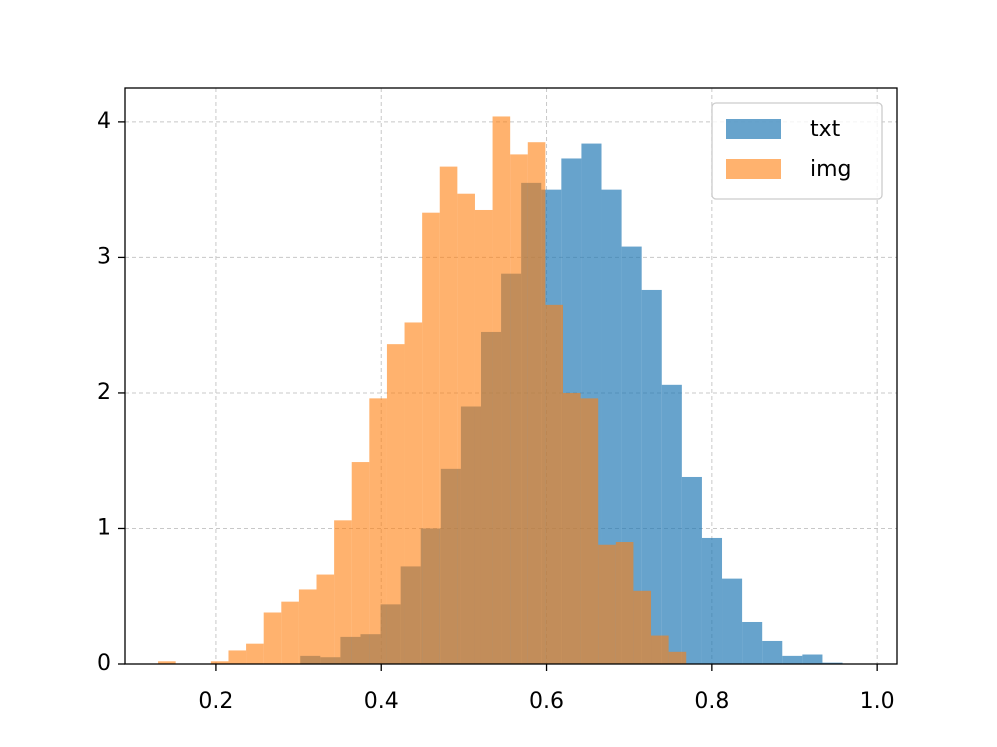 The width and height of the screenshot is (997, 747). I want to click on y-tick-label: 0, so click(104, 663).